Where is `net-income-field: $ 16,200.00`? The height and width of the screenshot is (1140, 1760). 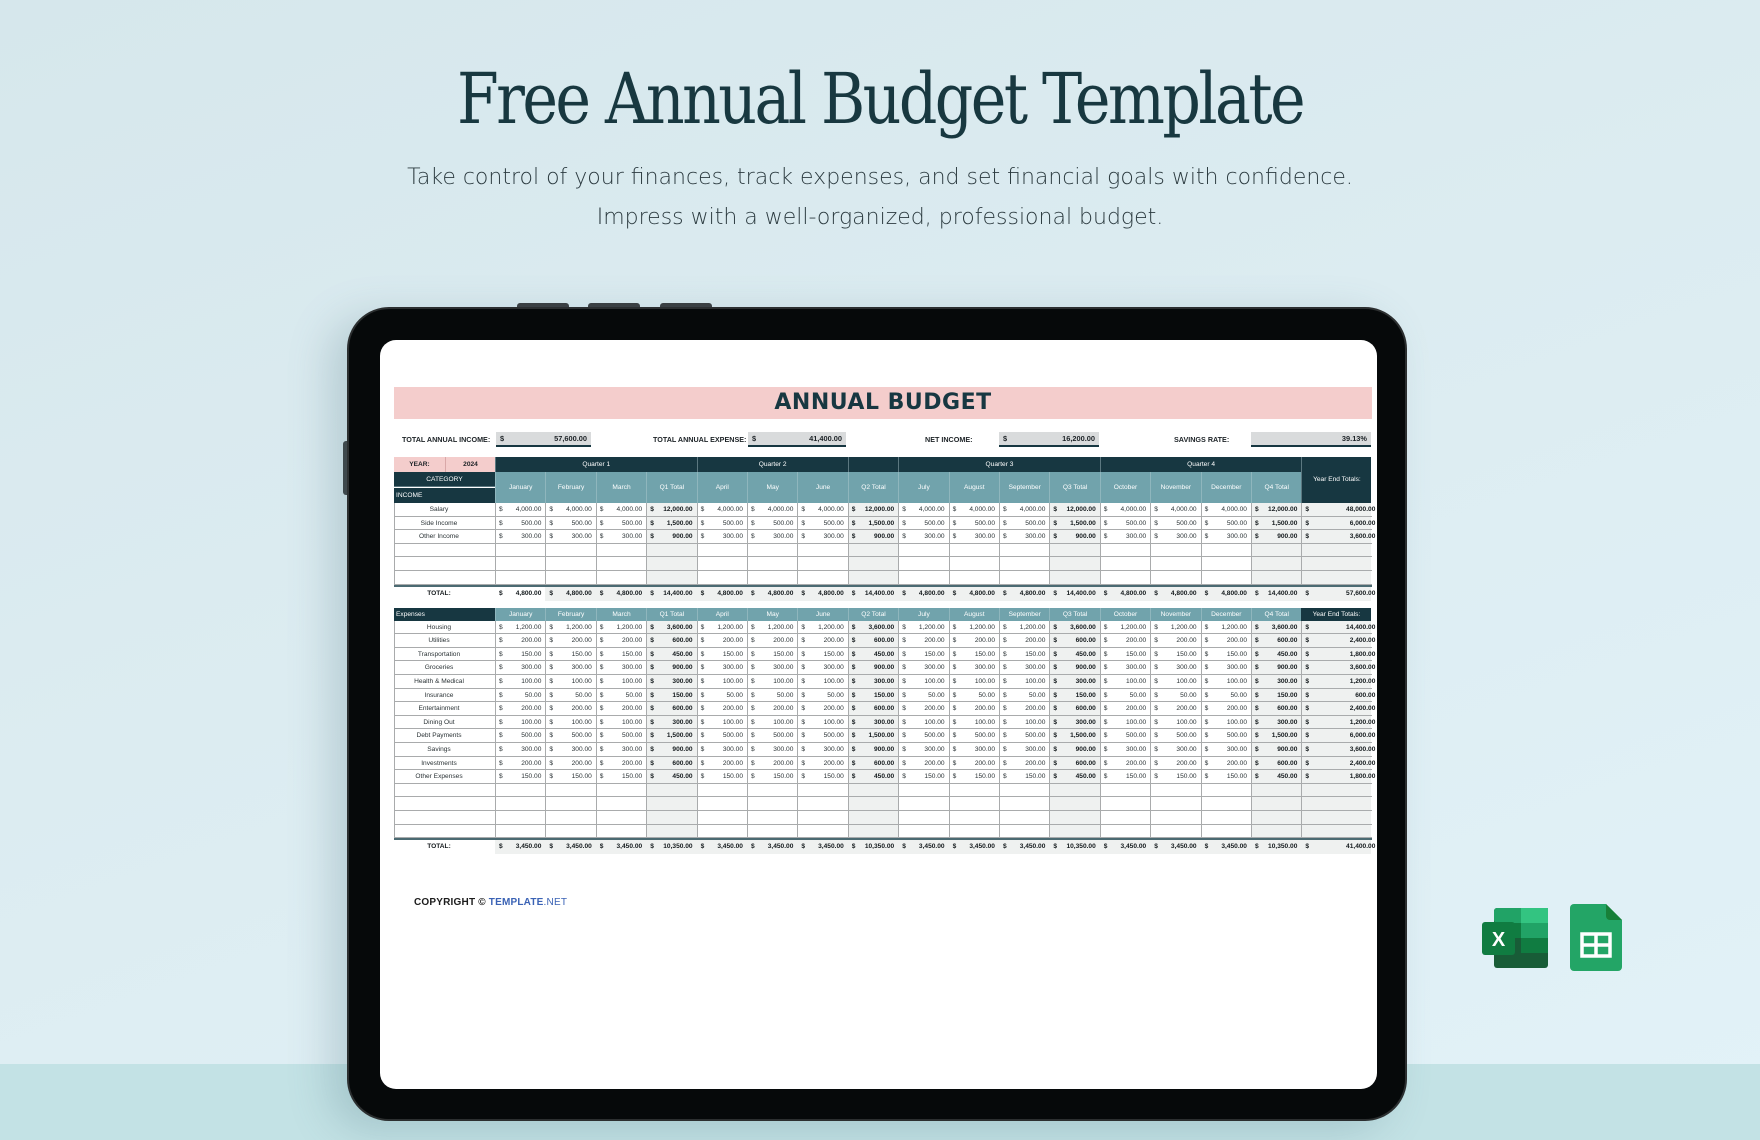
net-income-field: $ 16,200.00 is located at coordinates (1049, 439).